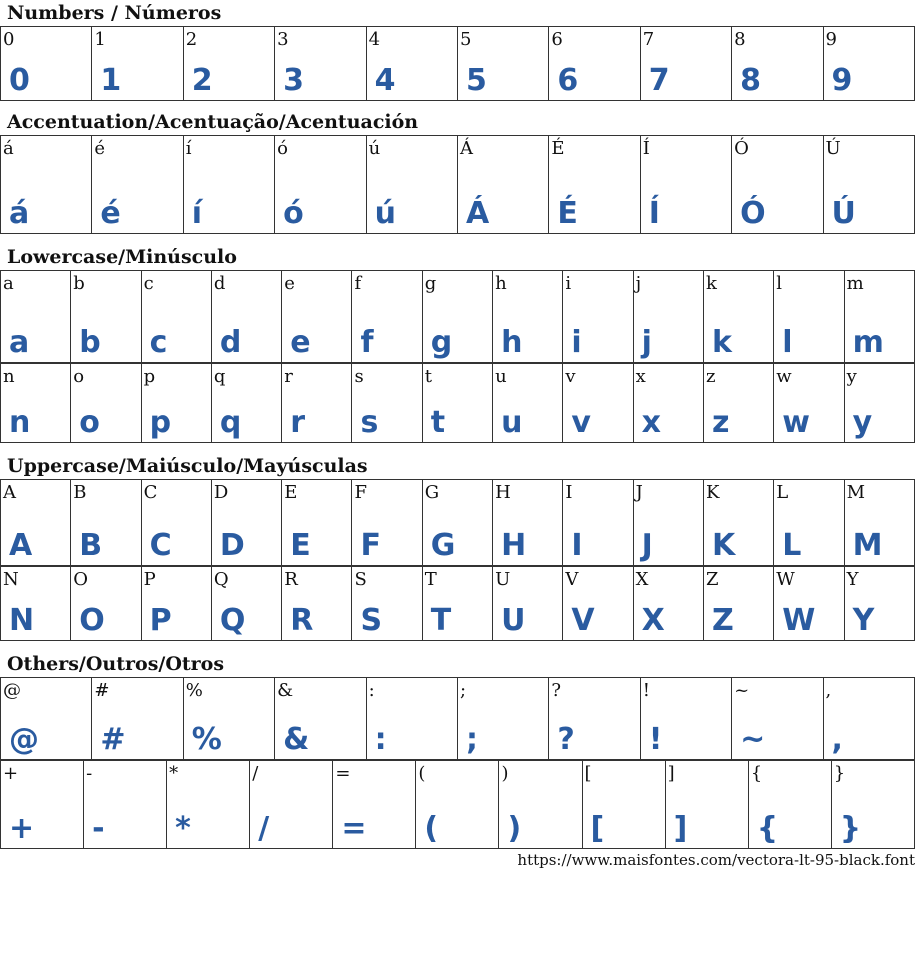  What do you see at coordinates (855, 283) in the screenshot?
I see `glyph-label: m` at bounding box center [855, 283].